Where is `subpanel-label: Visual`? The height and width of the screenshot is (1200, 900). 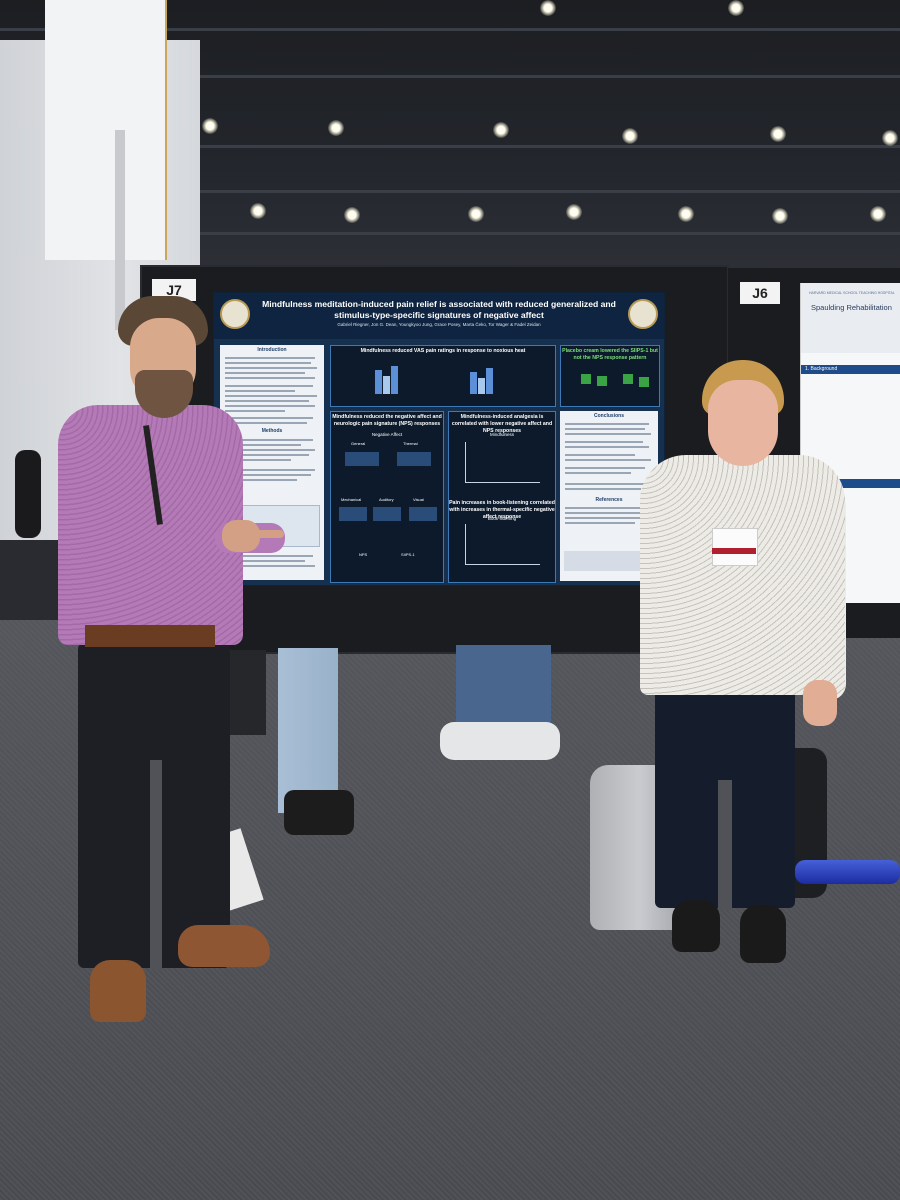
subpanel-label: Visual is located at coordinates (418, 499).